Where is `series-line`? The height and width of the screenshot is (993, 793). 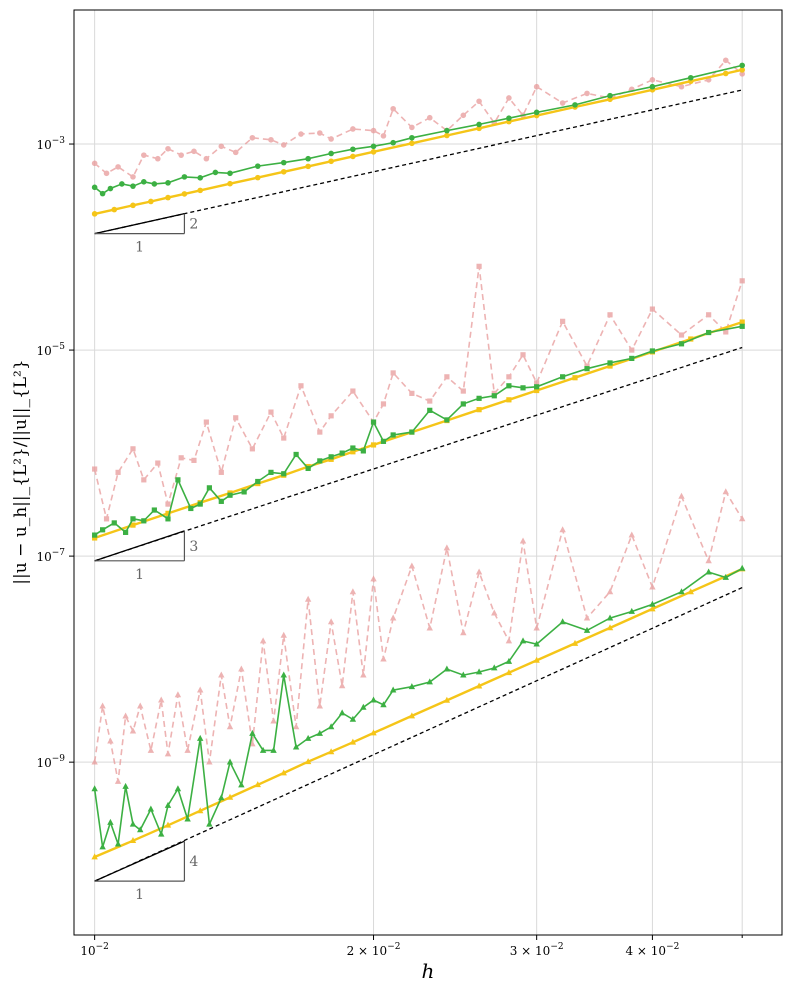
series-line is located at coordinates (418, 119).